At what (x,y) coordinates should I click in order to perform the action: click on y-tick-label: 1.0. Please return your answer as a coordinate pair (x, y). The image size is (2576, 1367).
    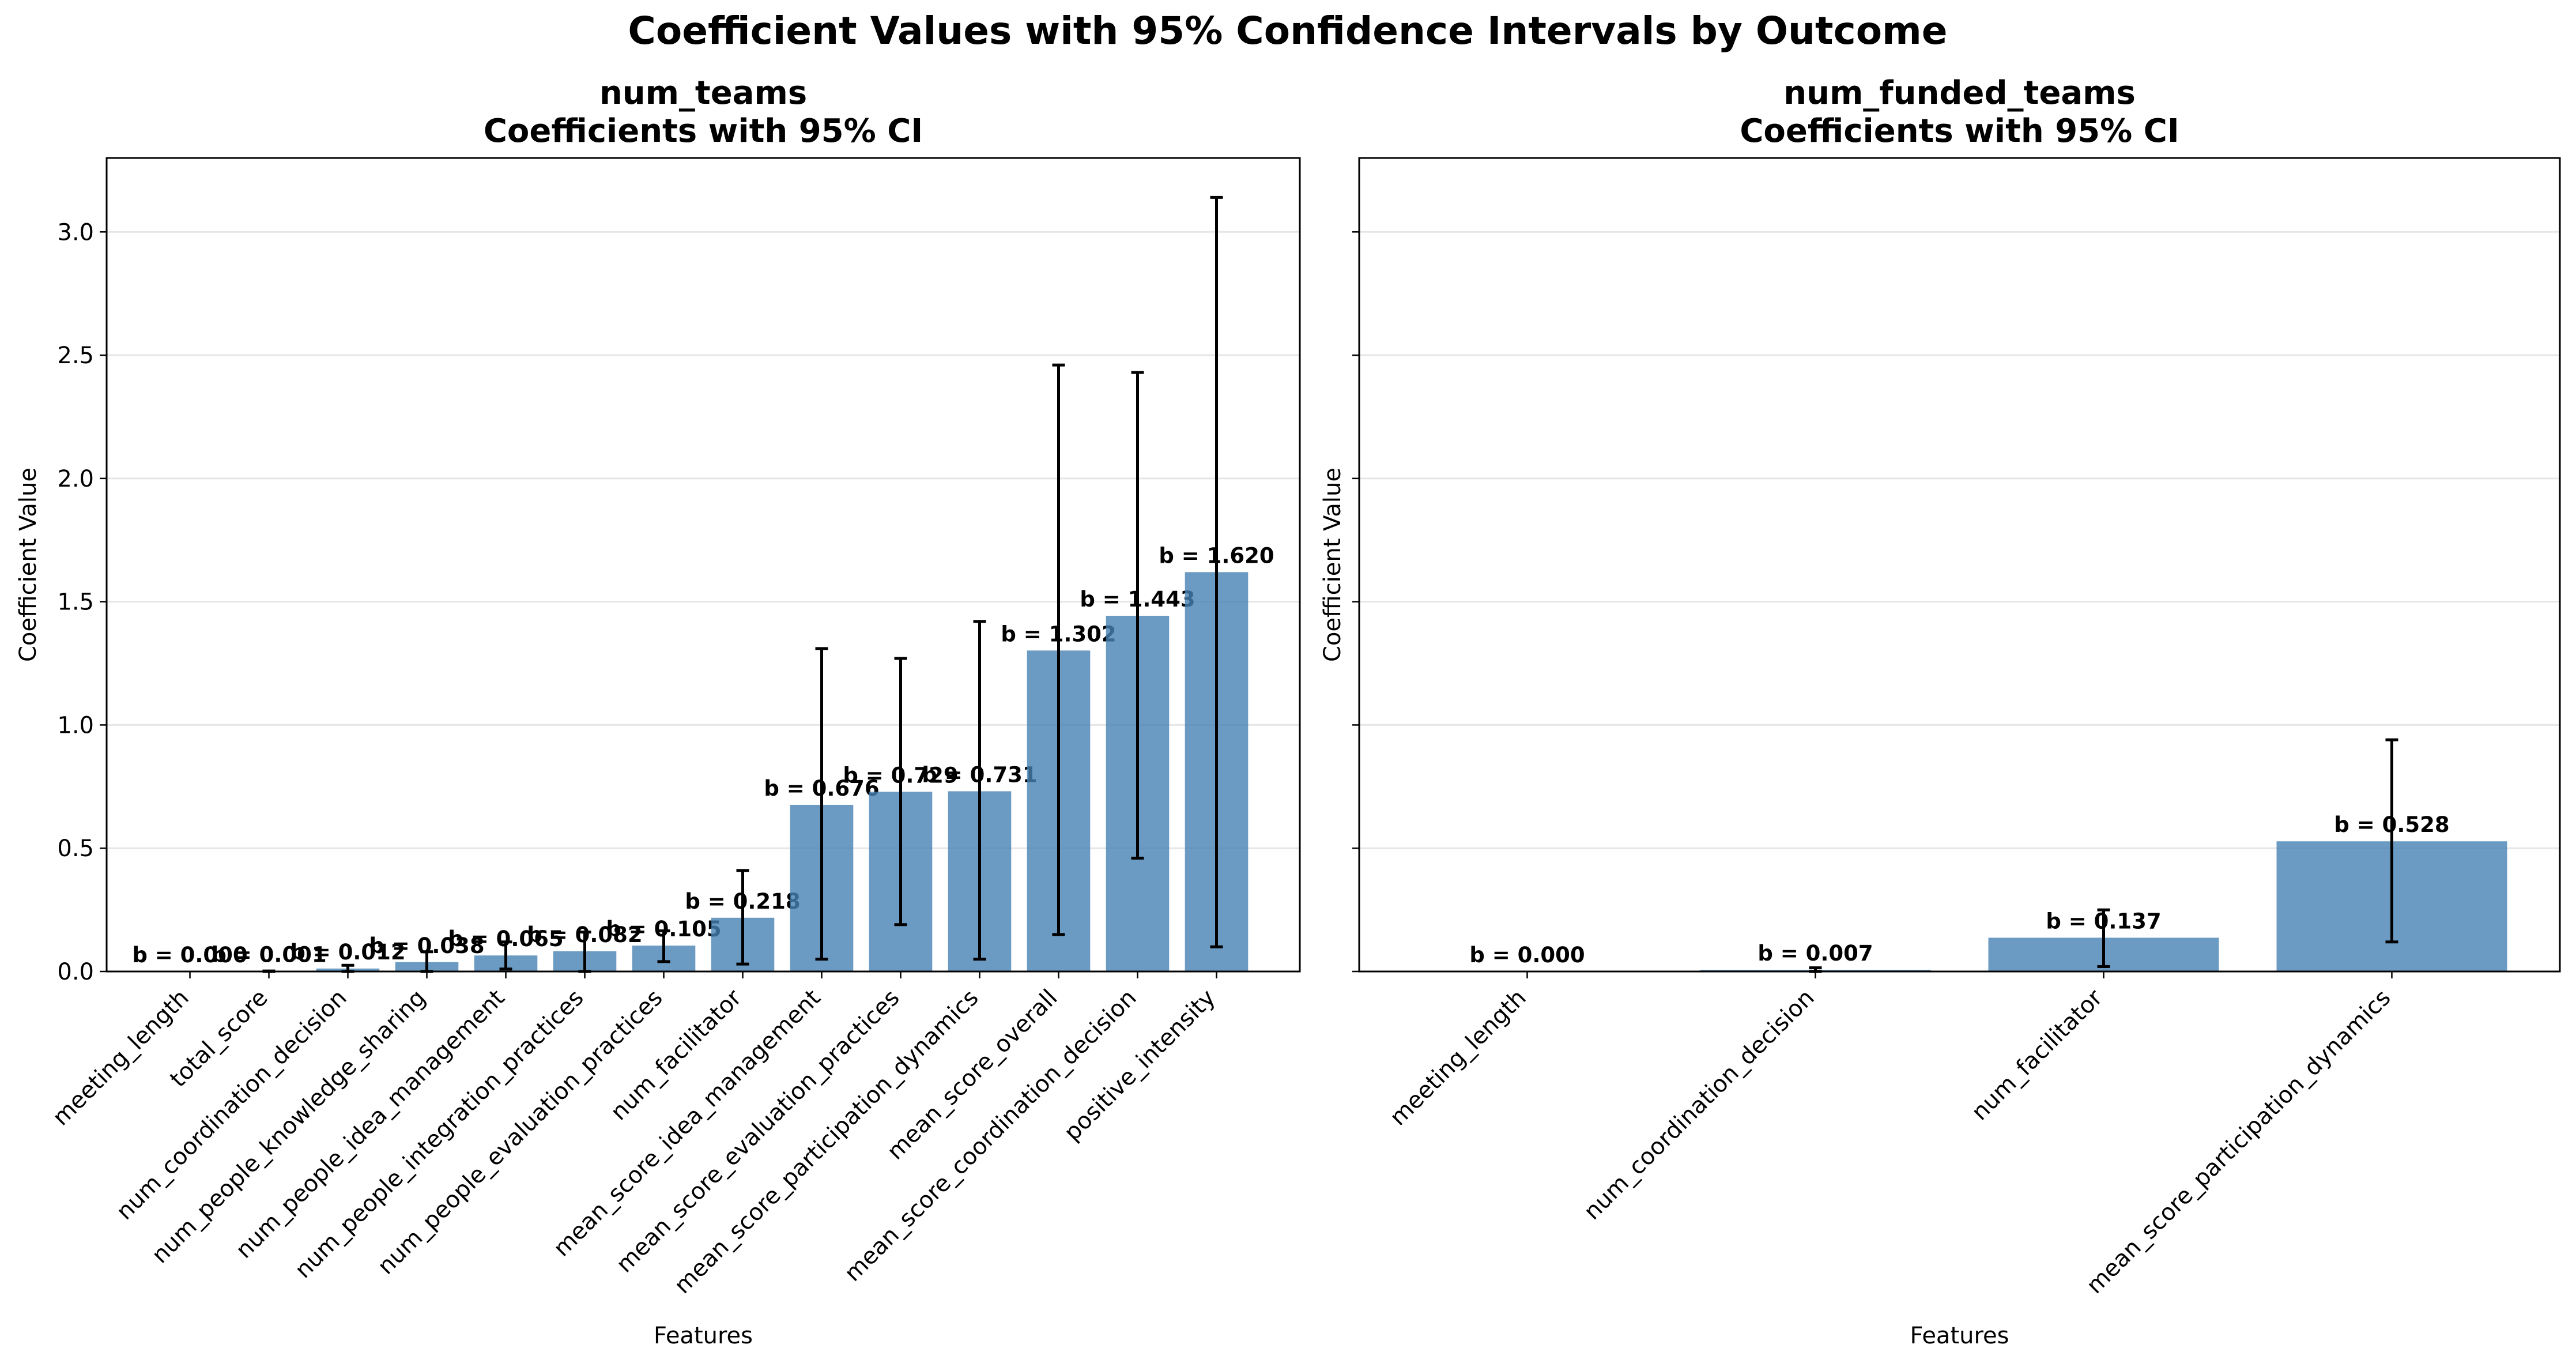
    Looking at the image, I should click on (75, 725).